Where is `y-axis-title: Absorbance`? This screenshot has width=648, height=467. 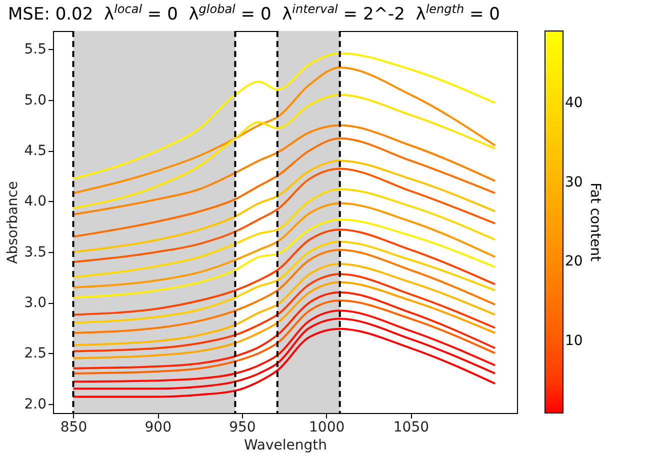
y-axis-title: Absorbance is located at coordinates (13, 222).